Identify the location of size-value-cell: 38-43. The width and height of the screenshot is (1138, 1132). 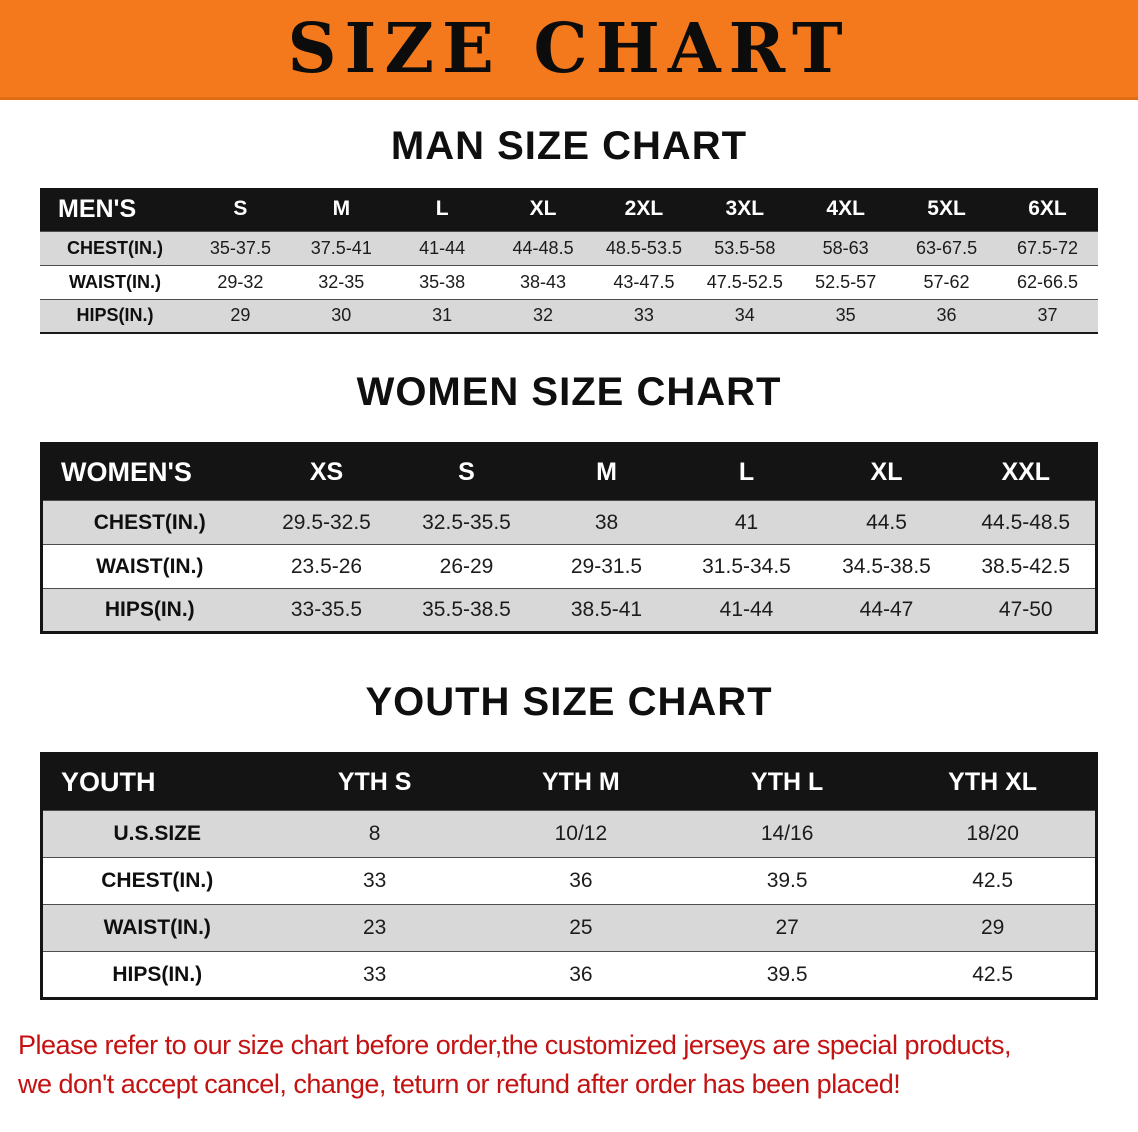
(543, 281).